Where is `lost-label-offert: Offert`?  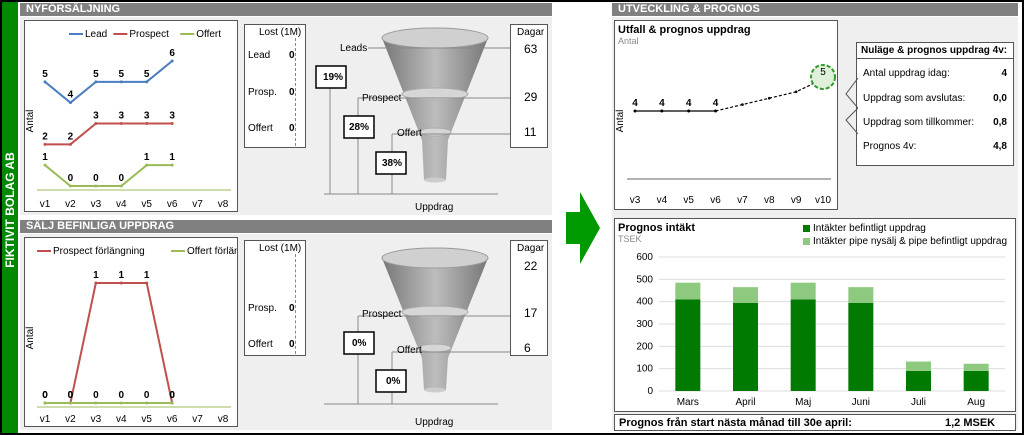 lost-label-offert: Offert is located at coordinates (260, 128).